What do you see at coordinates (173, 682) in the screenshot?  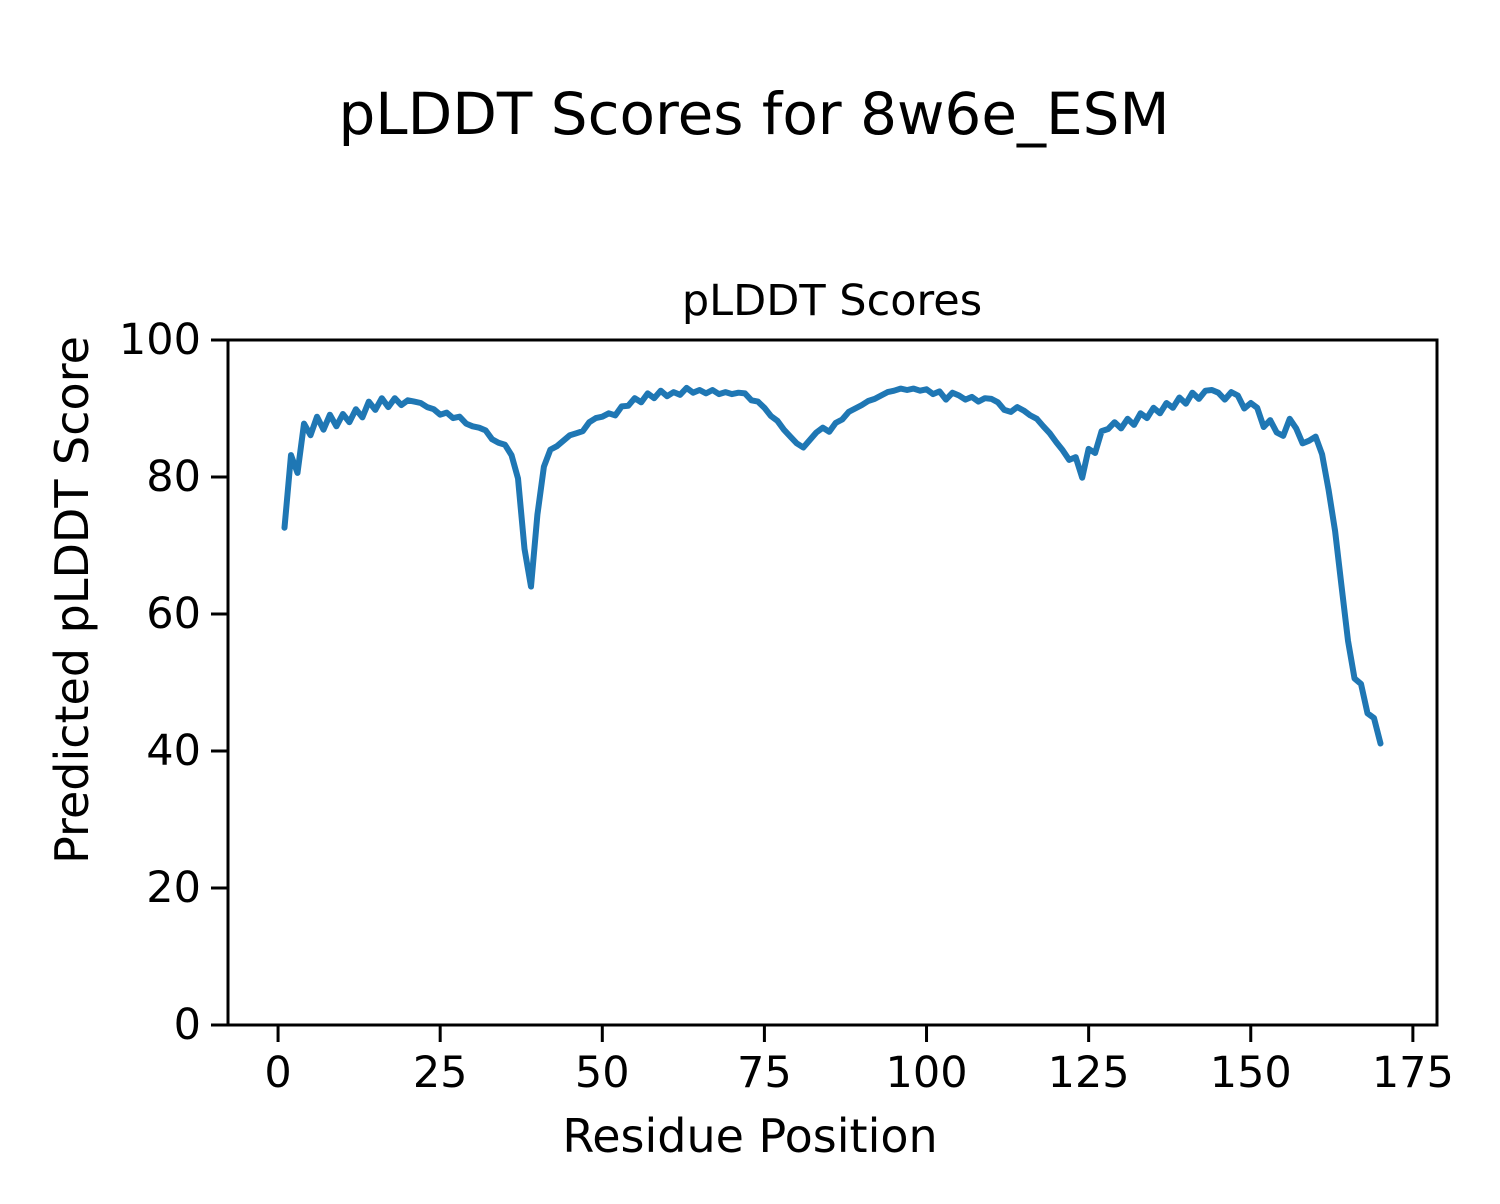 I see `y-axis-ticks: 0 20 40 60 80 100` at bounding box center [173, 682].